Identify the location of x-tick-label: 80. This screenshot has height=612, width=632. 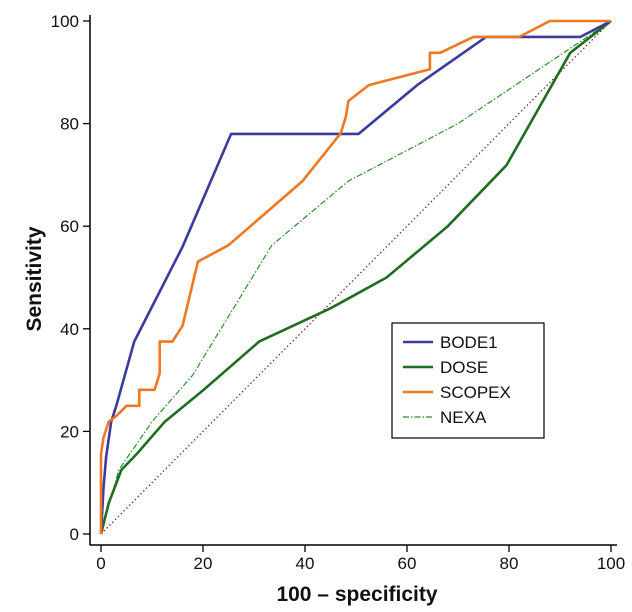
(509, 563).